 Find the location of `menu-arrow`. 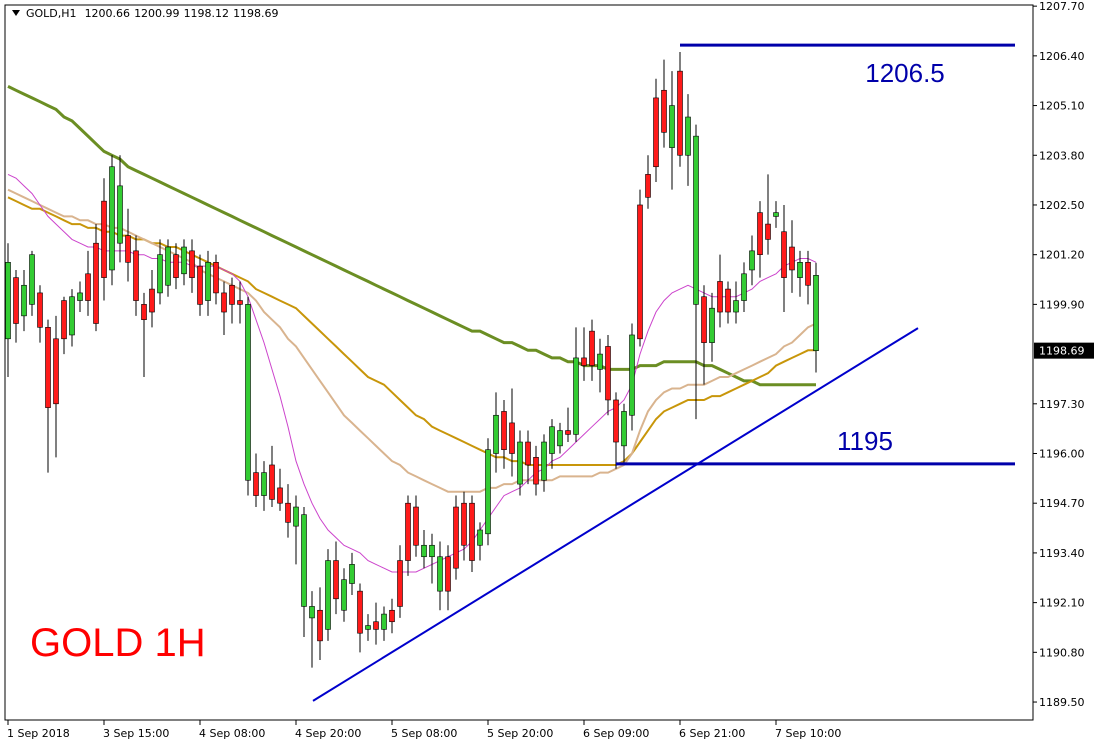

menu-arrow is located at coordinates (16, 13).